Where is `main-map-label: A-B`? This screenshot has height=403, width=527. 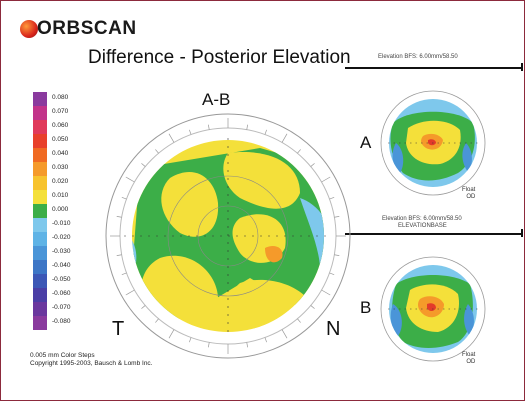 main-map-label: A-B is located at coordinates (216, 99).